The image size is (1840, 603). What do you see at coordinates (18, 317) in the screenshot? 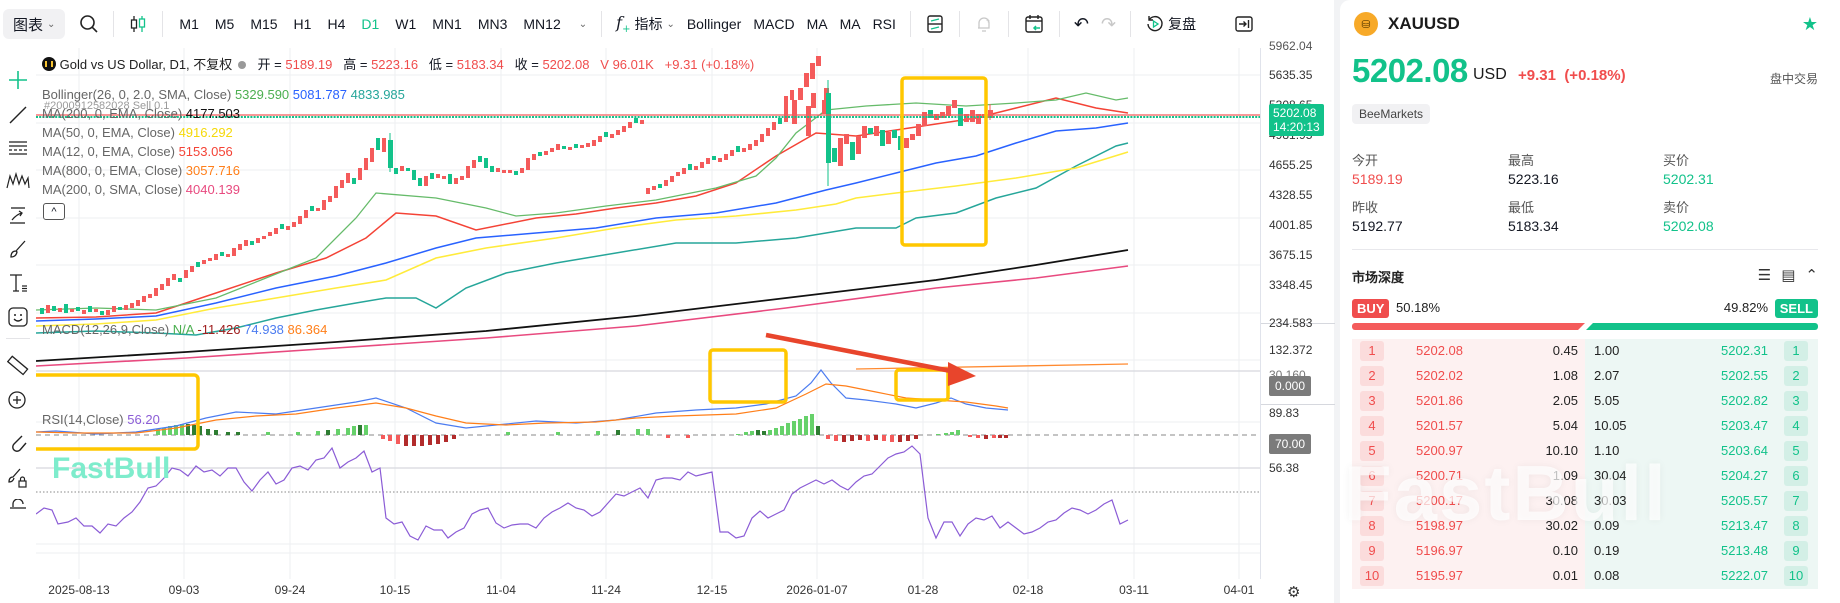
I see `emoji-tool` at bounding box center [18, 317].